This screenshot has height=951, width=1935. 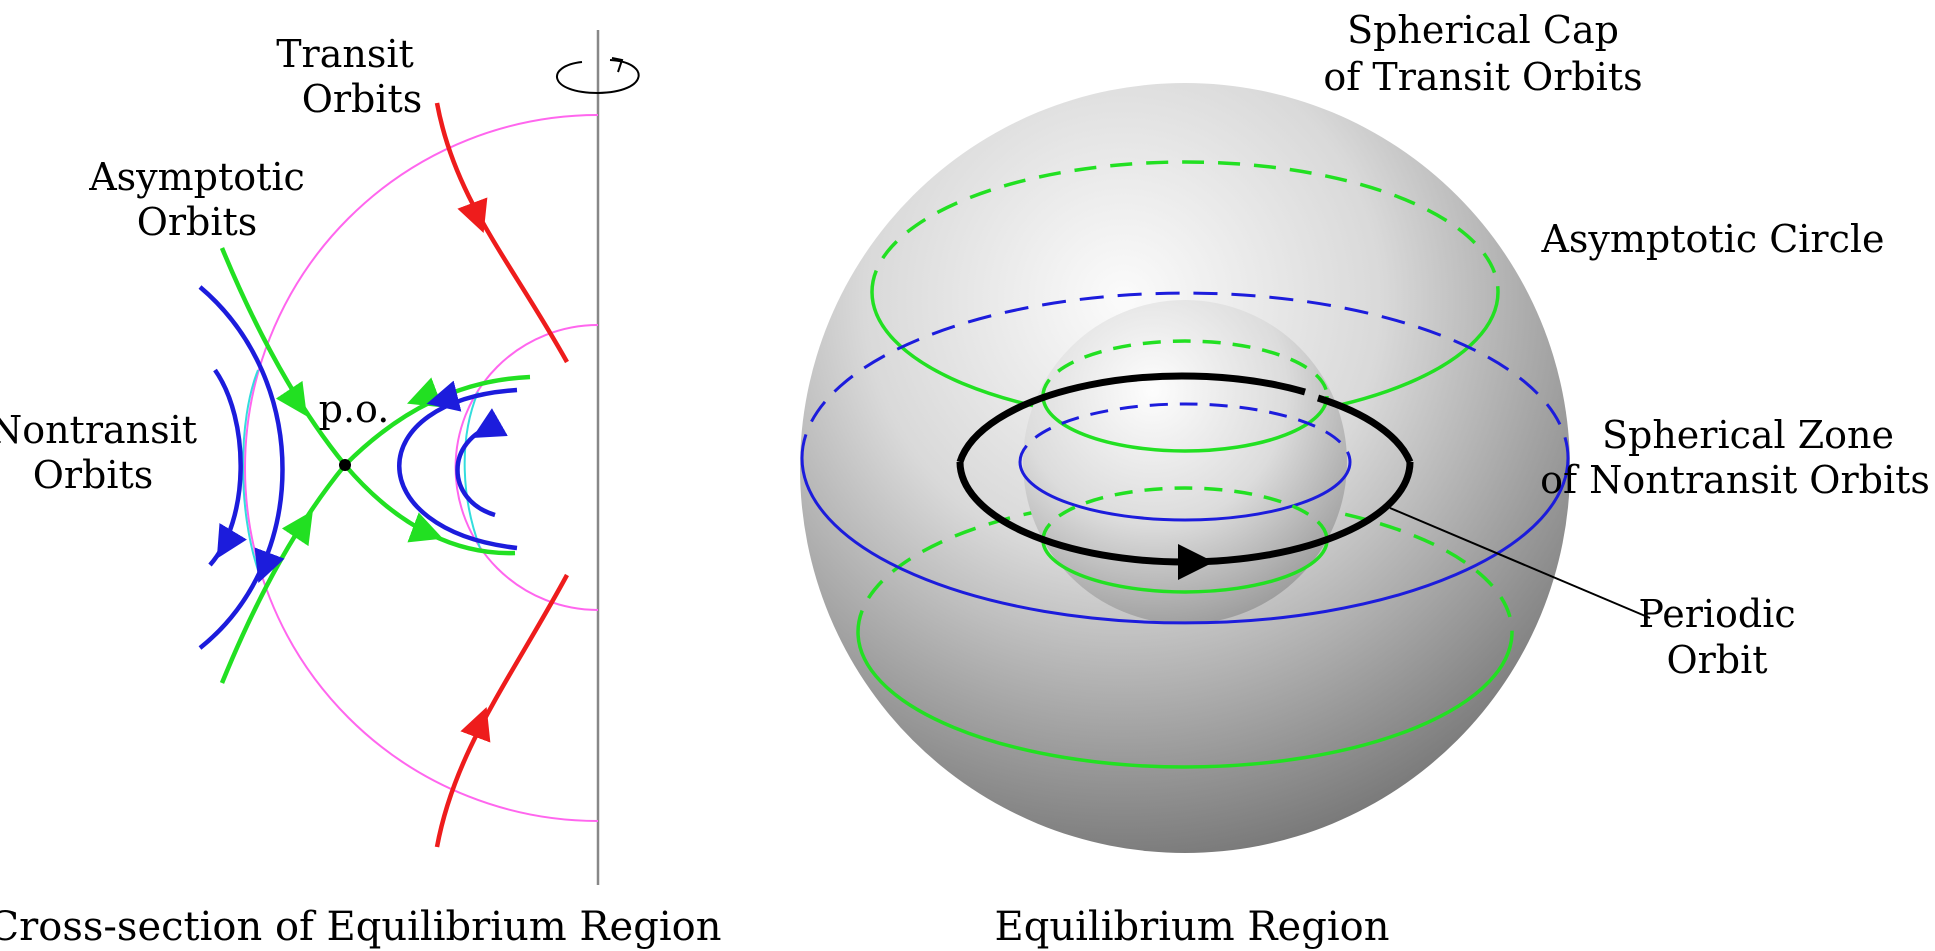 What do you see at coordinates (501, 233) in the screenshot?
I see `transit-orbit-upper` at bounding box center [501, 233].